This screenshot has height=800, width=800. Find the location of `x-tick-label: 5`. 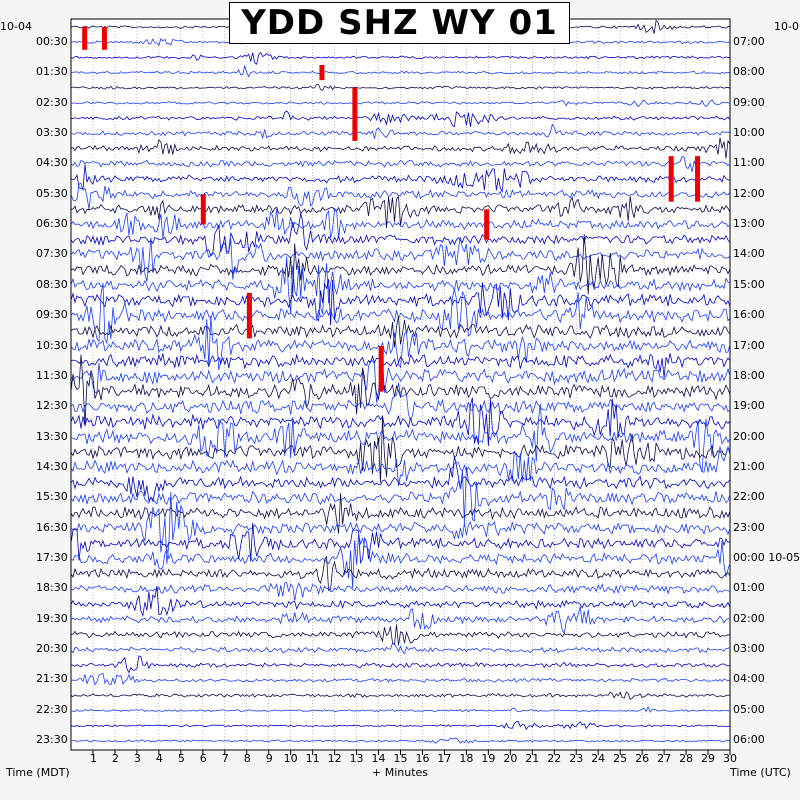

x-tick-label: 5 is located at coordinates (181, 758).